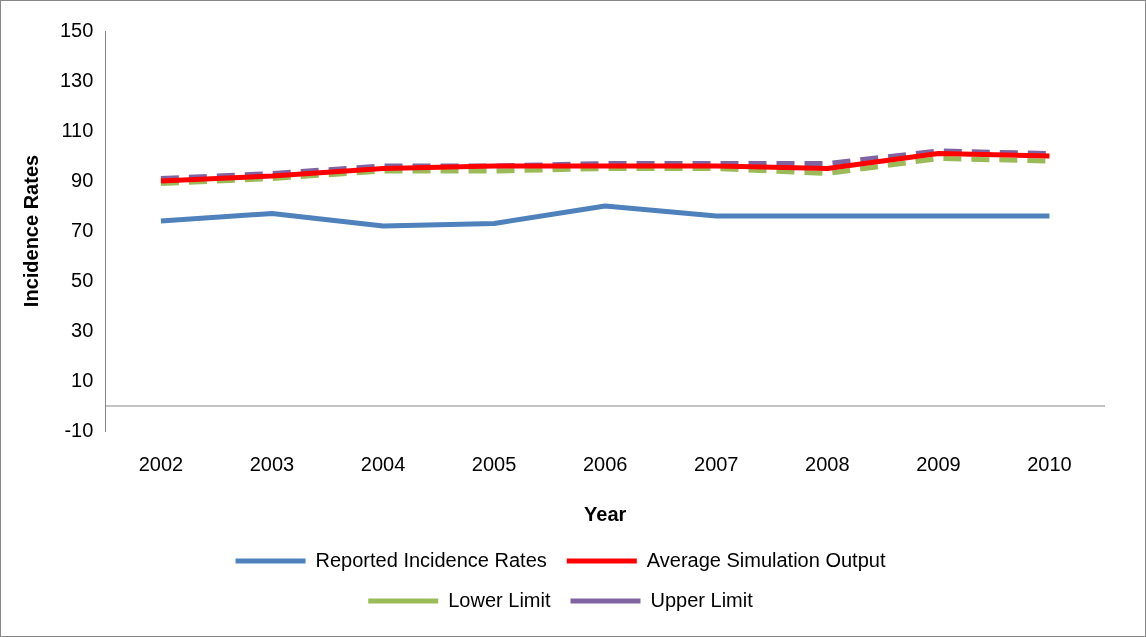 The height and width of the screenshot is (637, 1146). What do you see at coordinates (827, 463) in the screenshot?
I see `x-tick-label: 2008` at bounding box center [827, 463].